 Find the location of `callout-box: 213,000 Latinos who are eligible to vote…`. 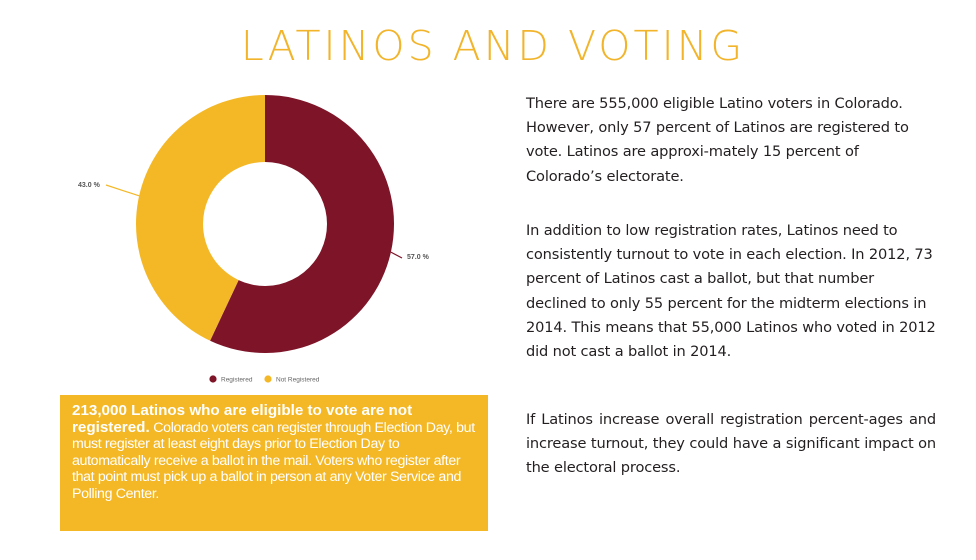

callout-box: 213,000 Latinos who are eligible to vote… is located at coordinates (274, 463).